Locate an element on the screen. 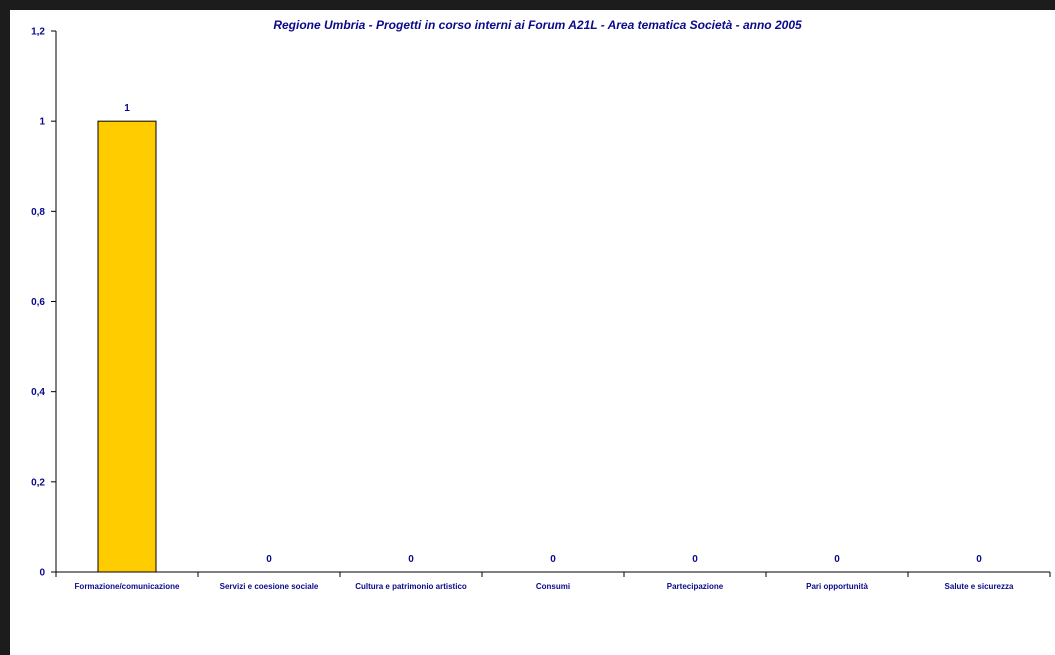 This screenshot has width=1055, height=655. category-label: Consumi is located at coordinates (553, 586).